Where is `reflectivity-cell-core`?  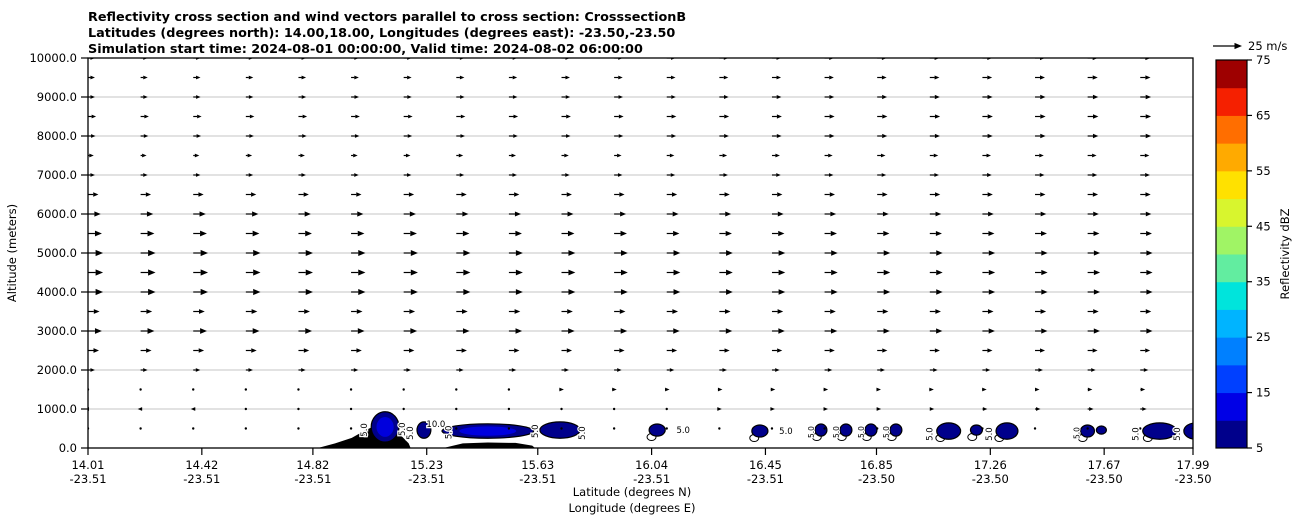 reflectivity-cell-core is located at coordinates (488, 431).